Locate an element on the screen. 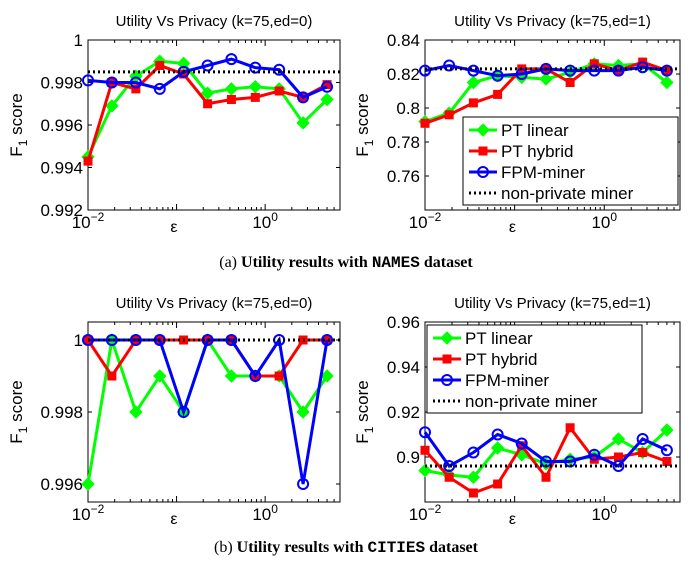  caption-a-text: Utility results with is located at coordinates (304, 262).